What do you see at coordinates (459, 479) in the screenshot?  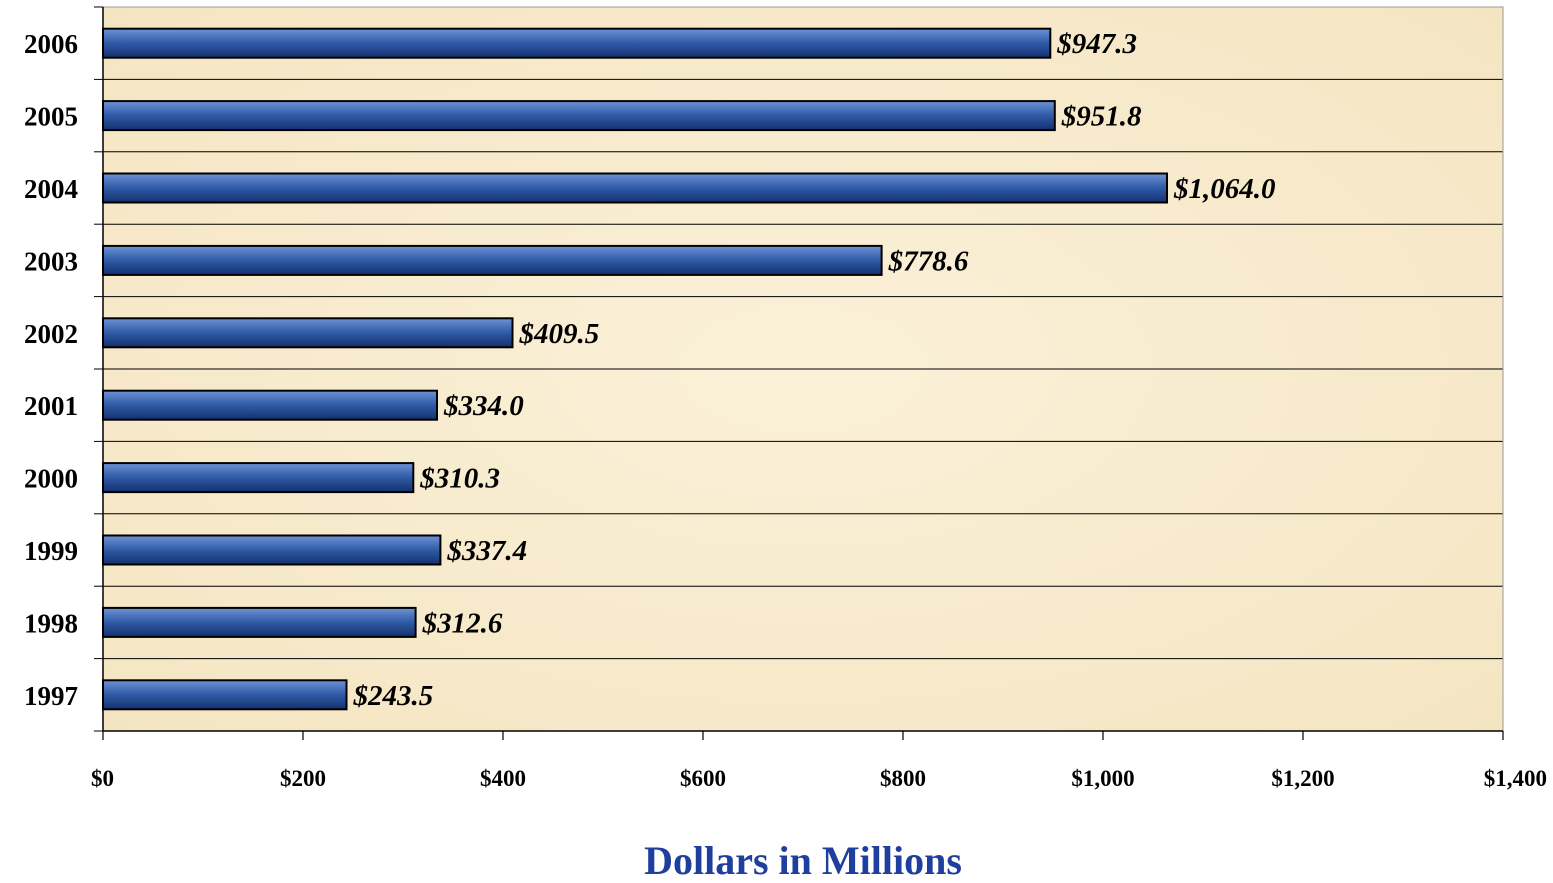 I see `data-label-2000: $310.3` at bounding box center [459, 479].